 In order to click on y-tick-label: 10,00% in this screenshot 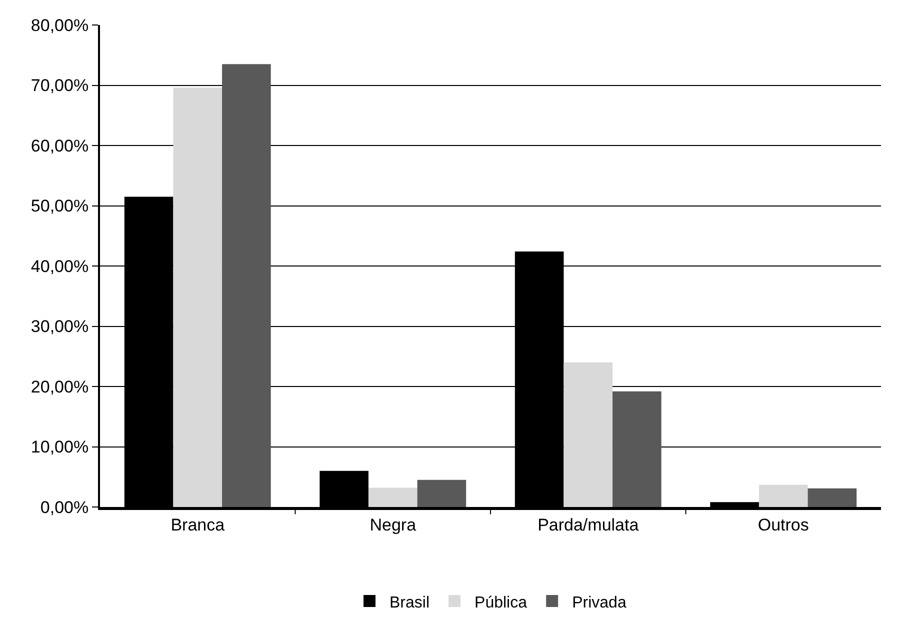, I will do `click(59, 447)`.